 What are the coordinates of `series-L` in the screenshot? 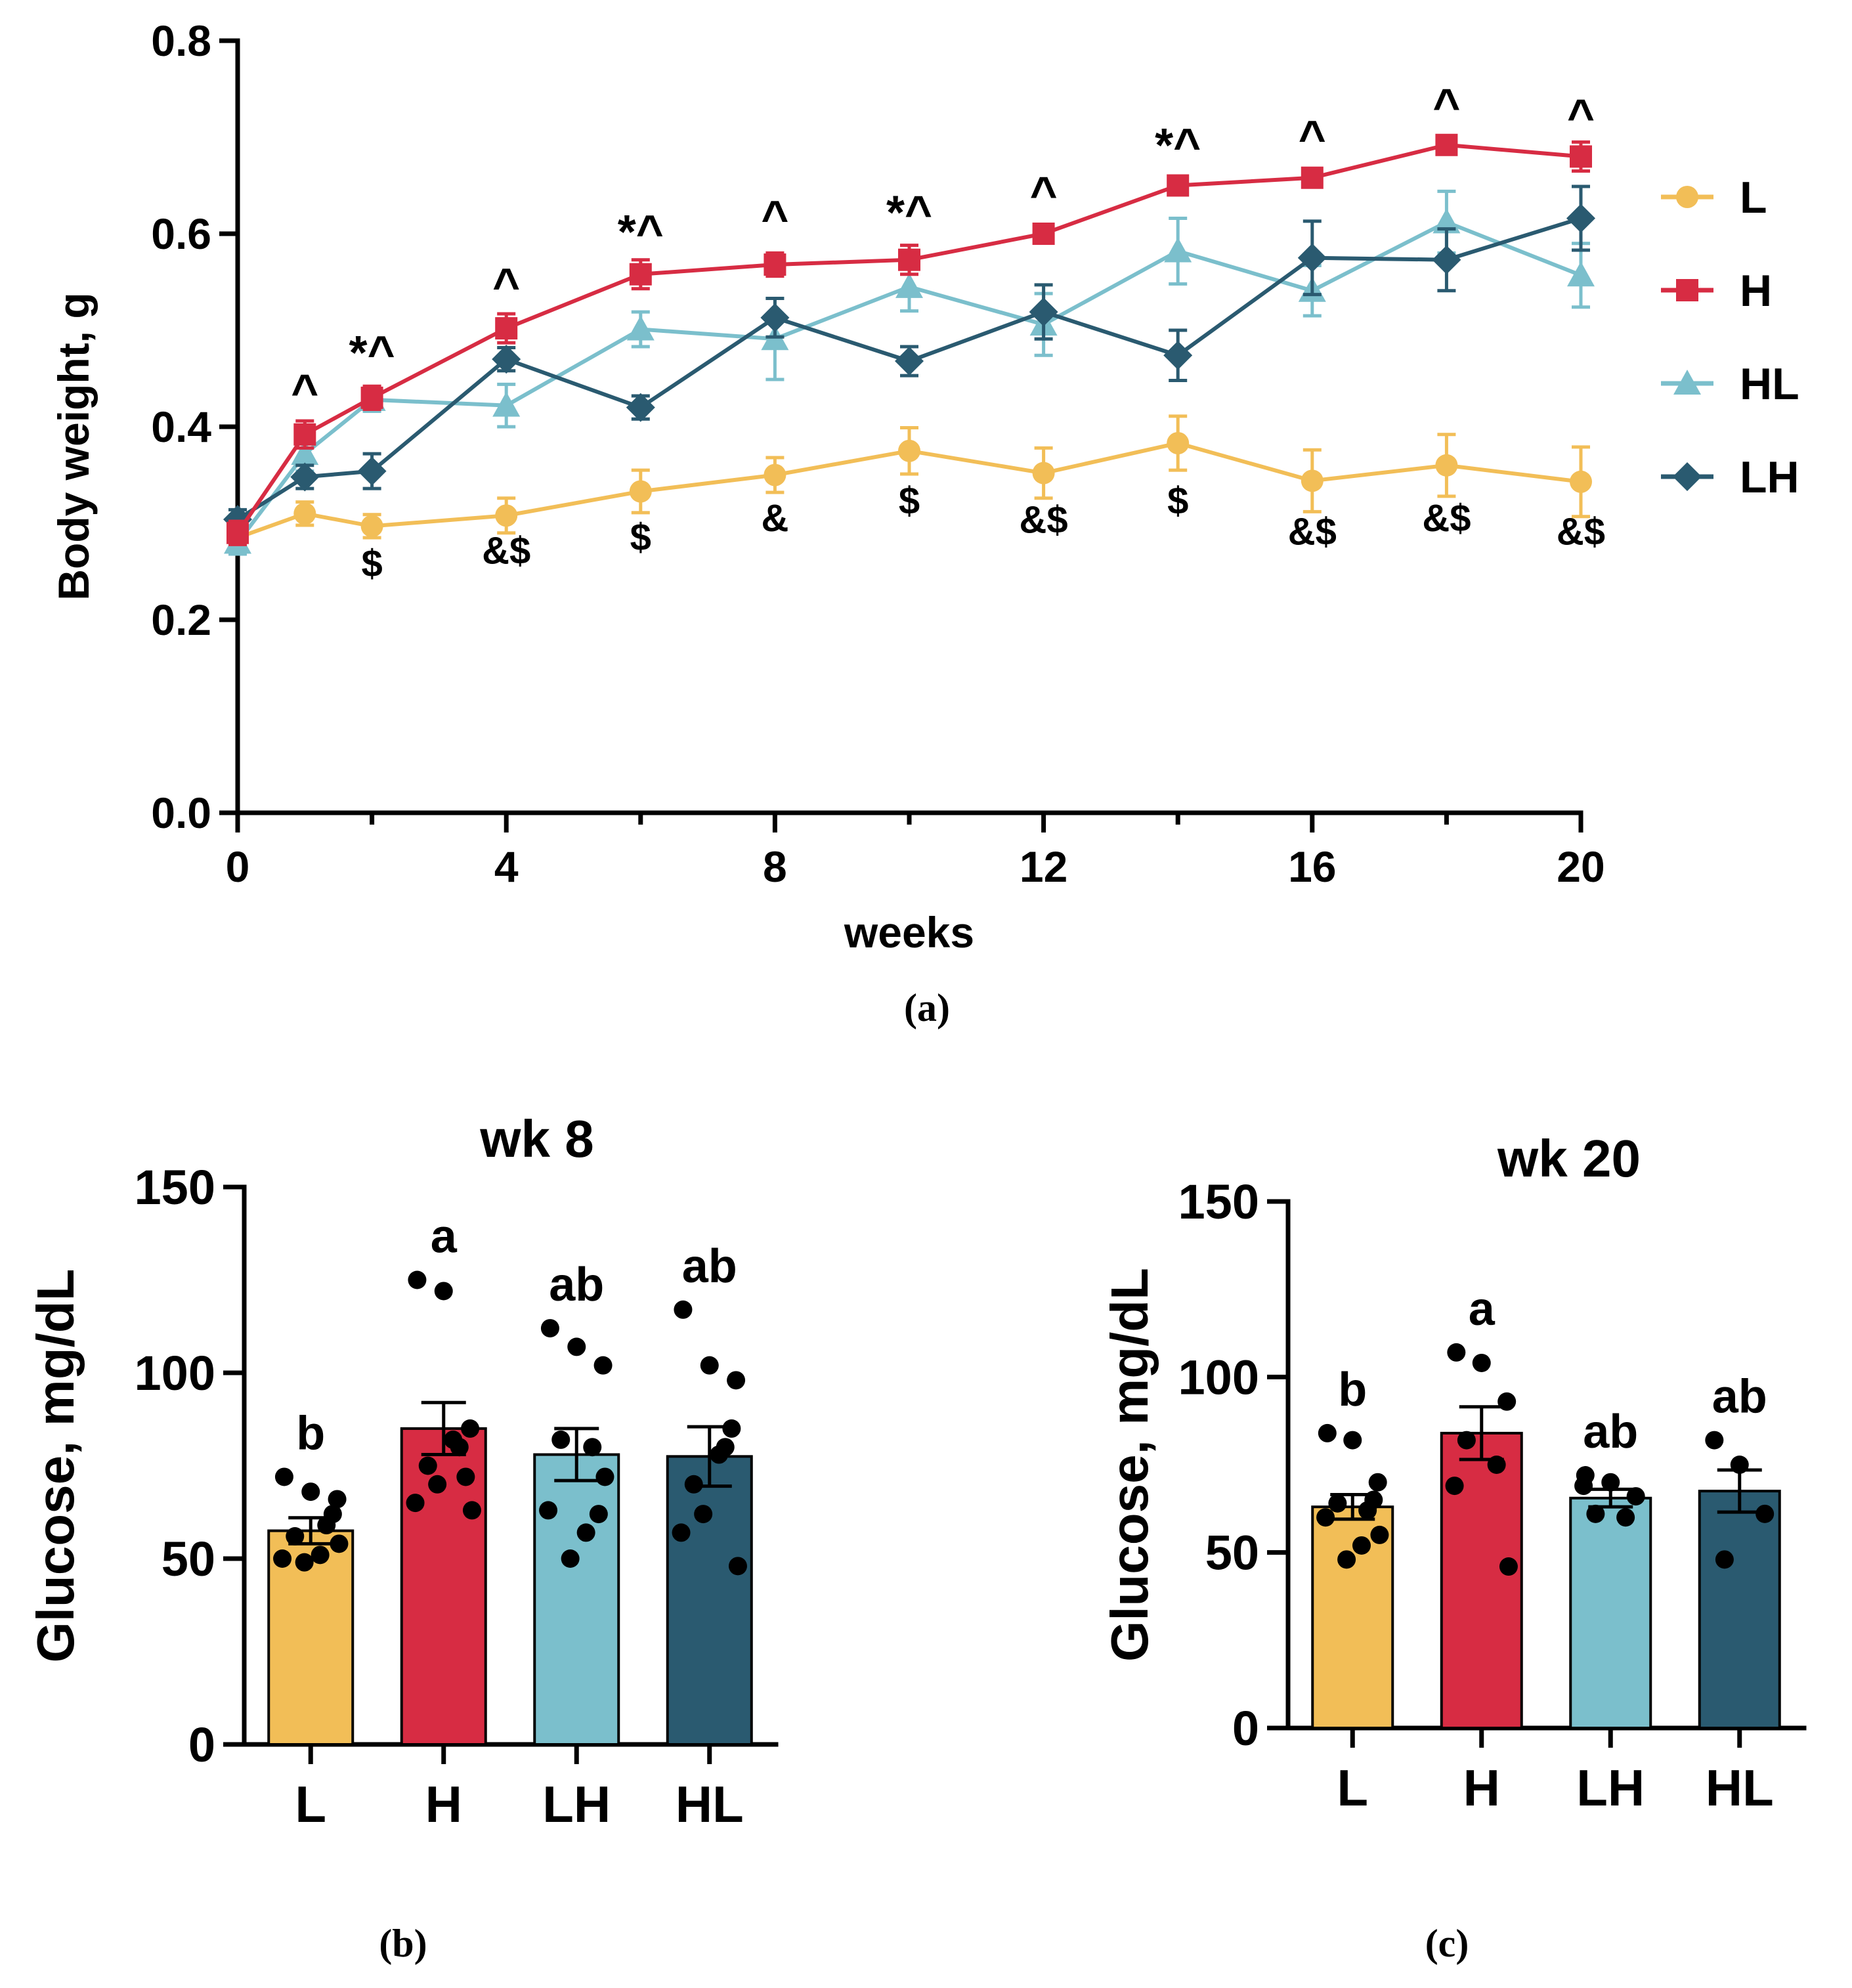 It's located at (909, 483).